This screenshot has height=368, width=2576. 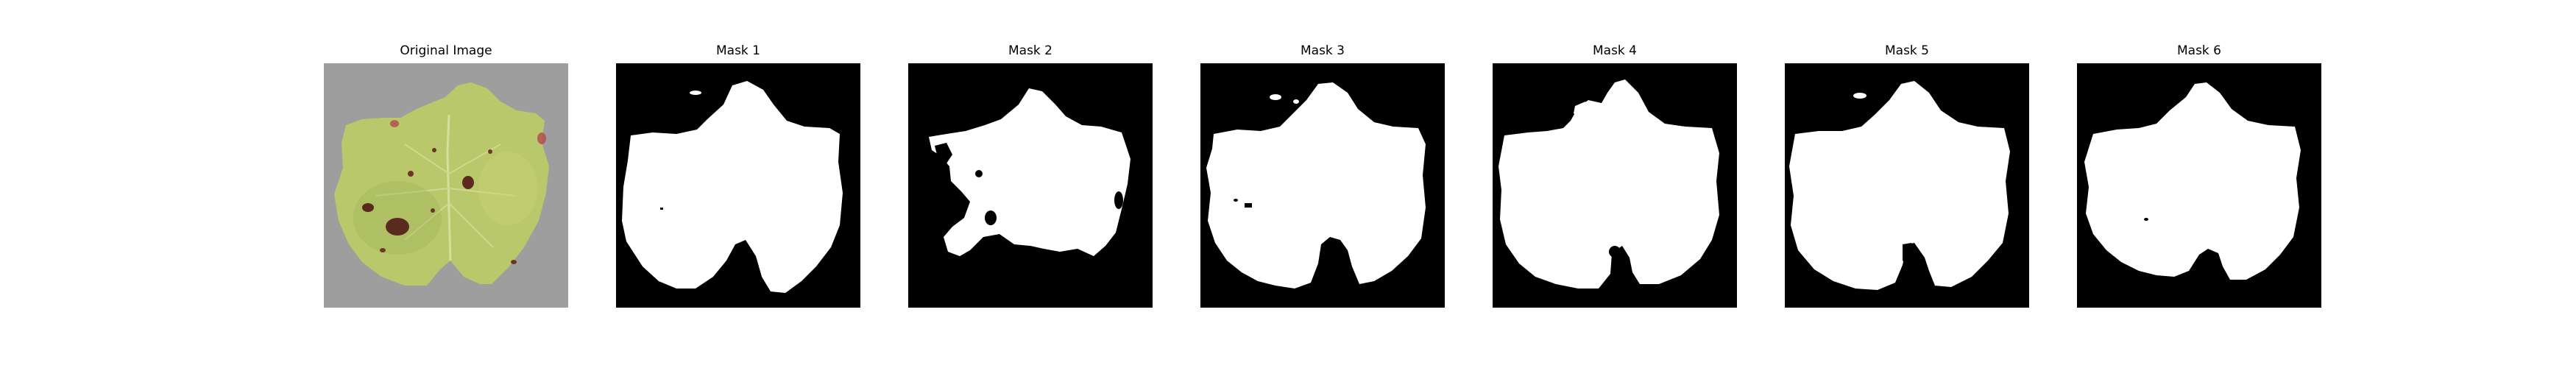 I want to click on panel-mask-4: Mask 4, so click(x=1615, y=177).